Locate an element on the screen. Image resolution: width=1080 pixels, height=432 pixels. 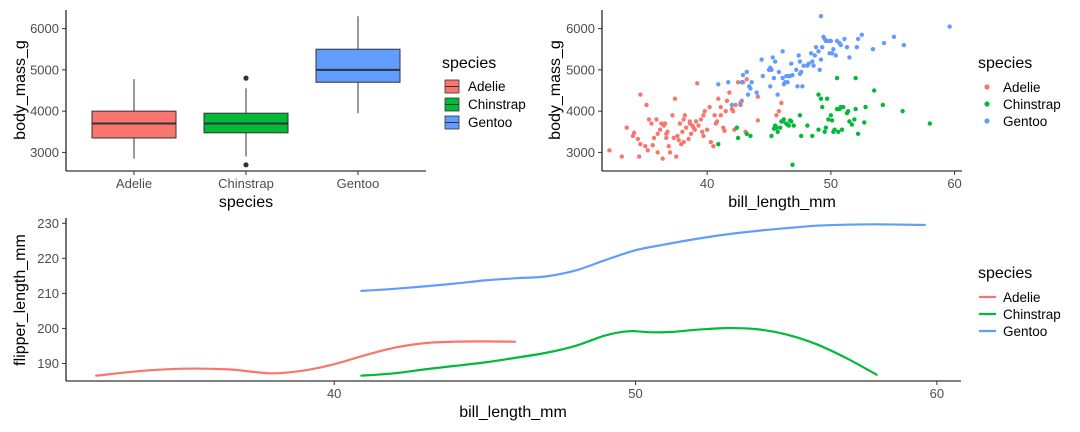
boxplot-y-ticks: 3000 4000 5000 6000 is located at coordinates (48, 90).